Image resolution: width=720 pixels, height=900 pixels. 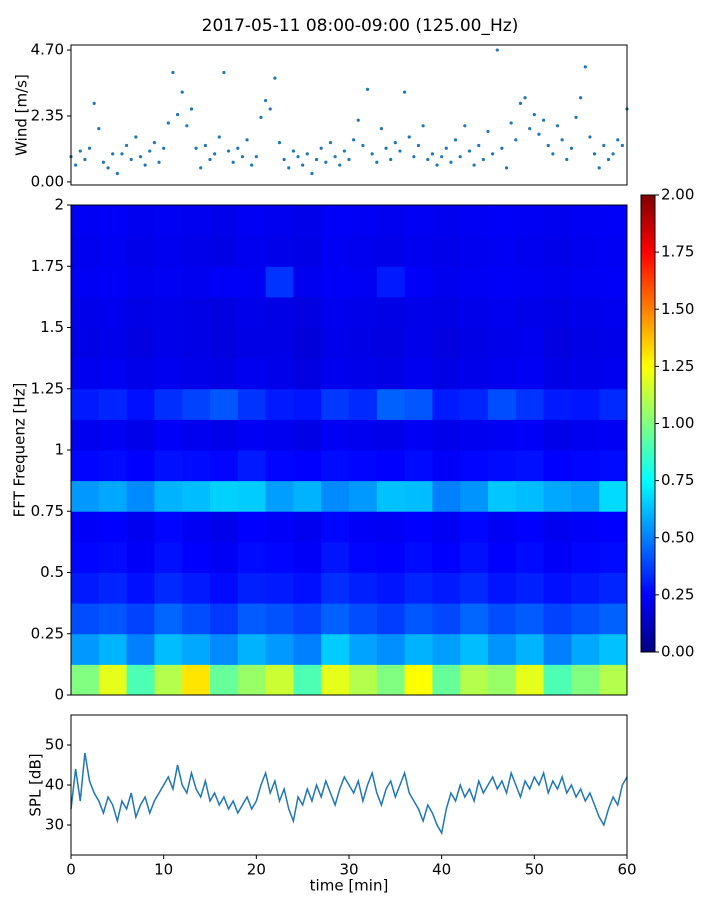 I want to click on figure-title: 2017-05-11 08:00-09:00 (125.00_Hz), so click(x=360, y=26).